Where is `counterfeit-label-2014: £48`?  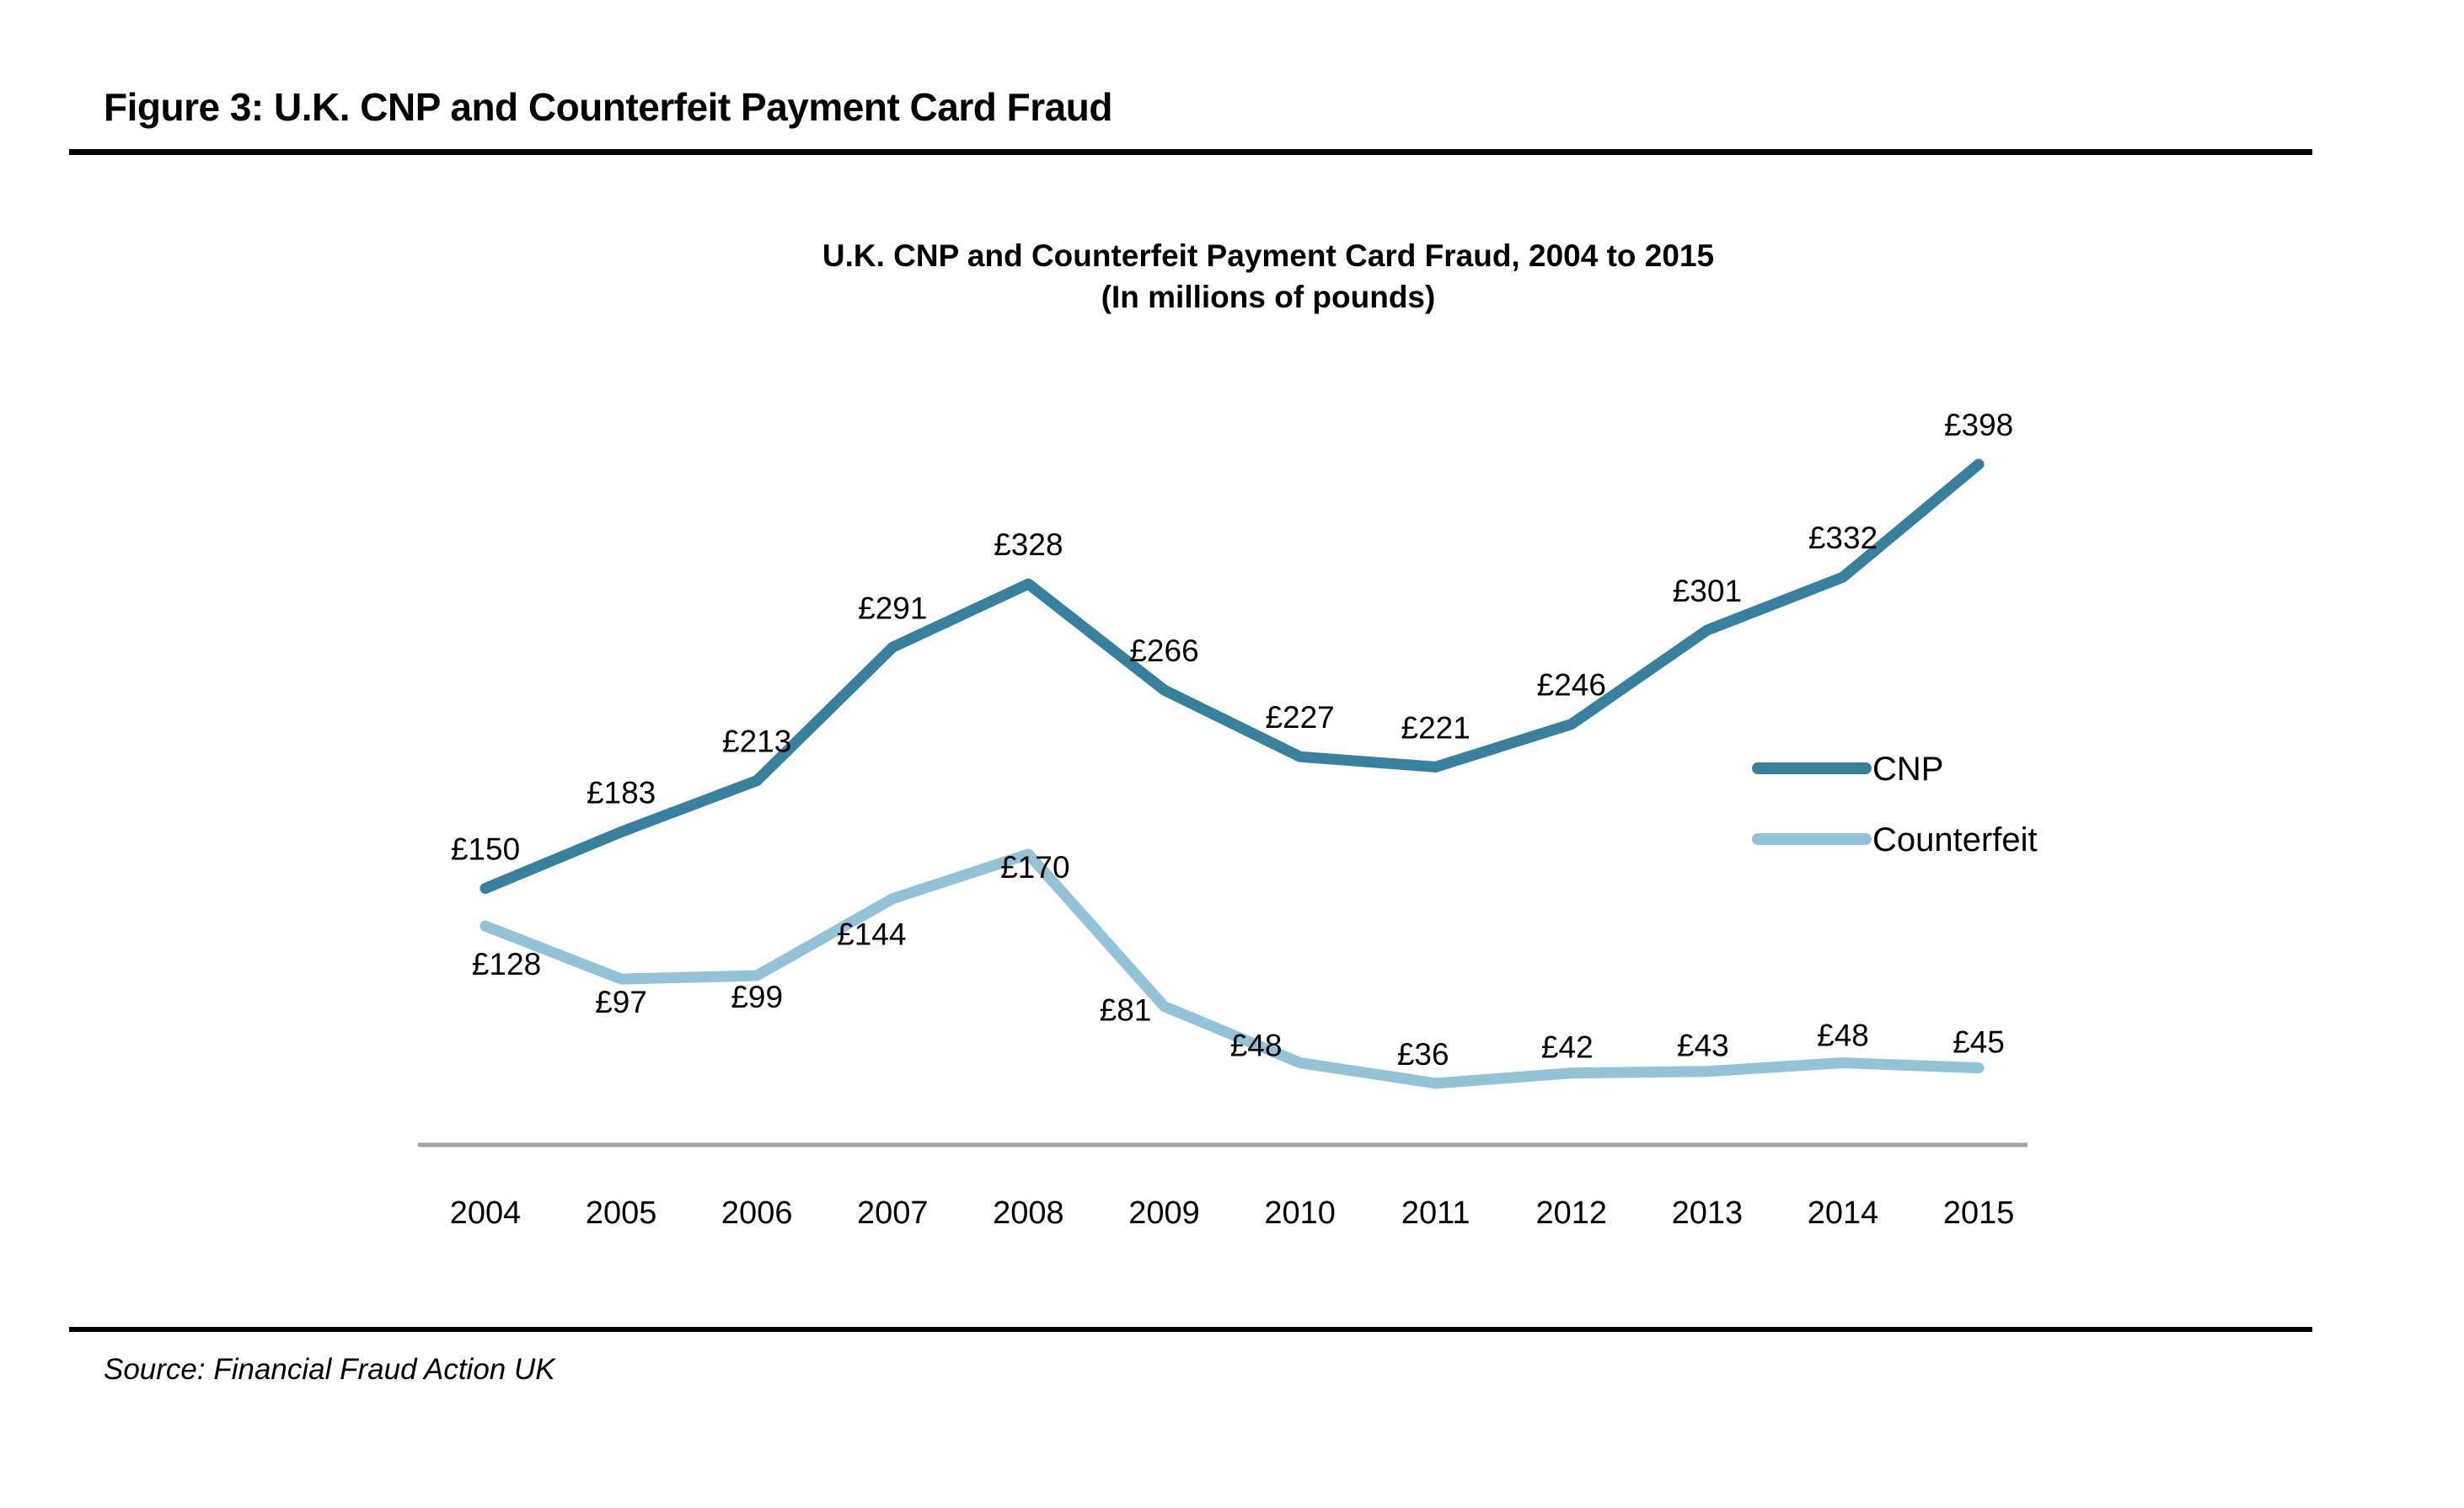
counterfeit-label-2014: £48 is located at coordinates (1843, 1036).